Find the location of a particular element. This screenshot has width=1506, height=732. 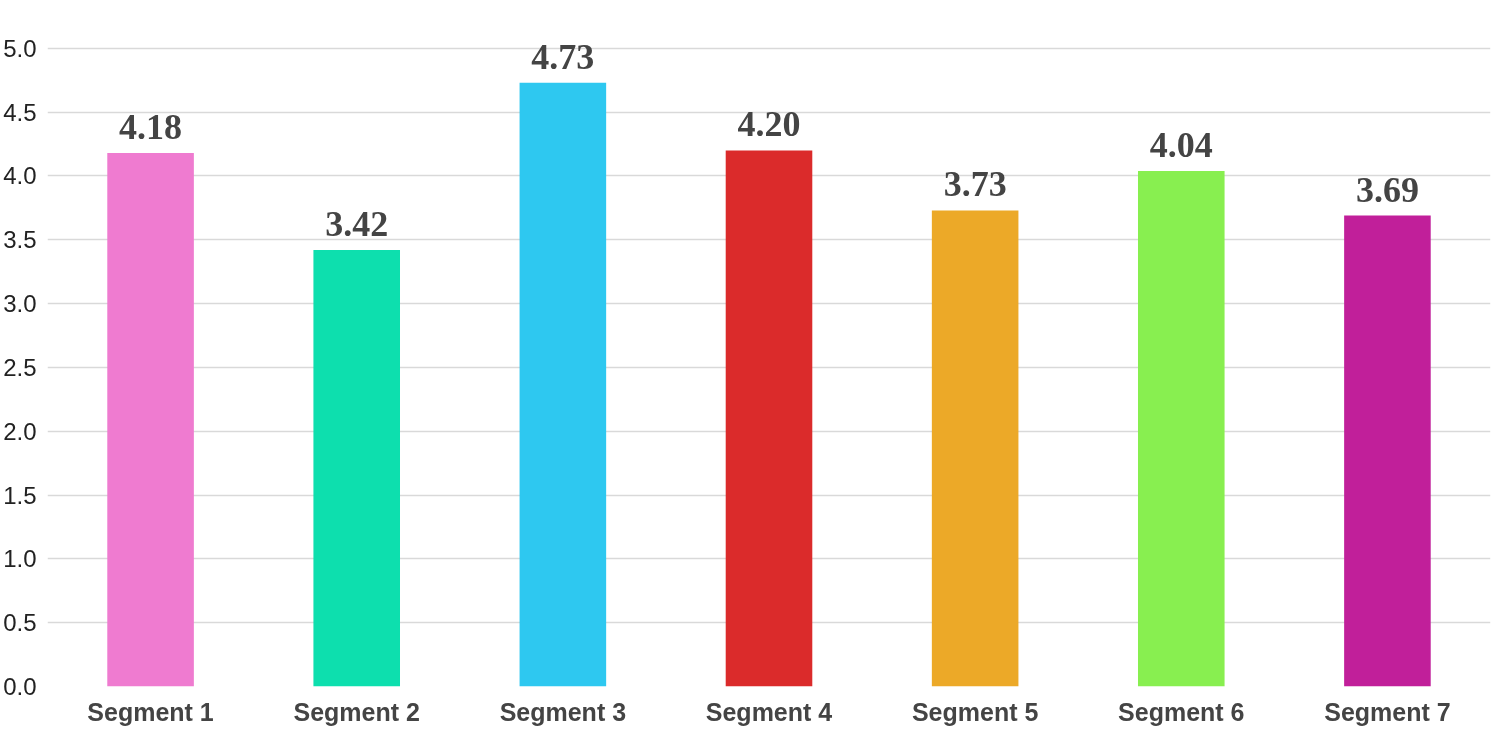

data-label: 3.73 is located at coordinates (975, 184).